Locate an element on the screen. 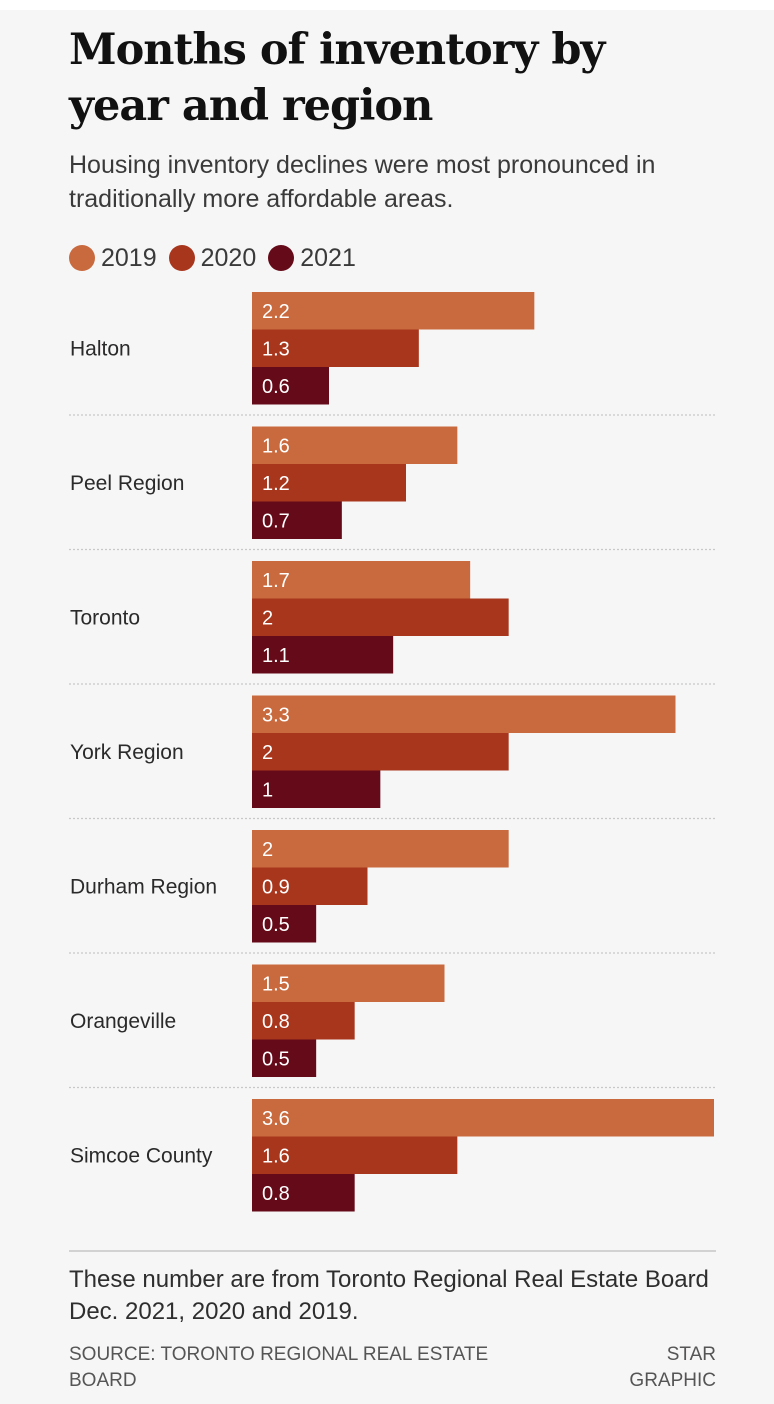 The image size is (774, 1404). chart-title: Months of inventory by year and region is located at coordinates (337, 78).